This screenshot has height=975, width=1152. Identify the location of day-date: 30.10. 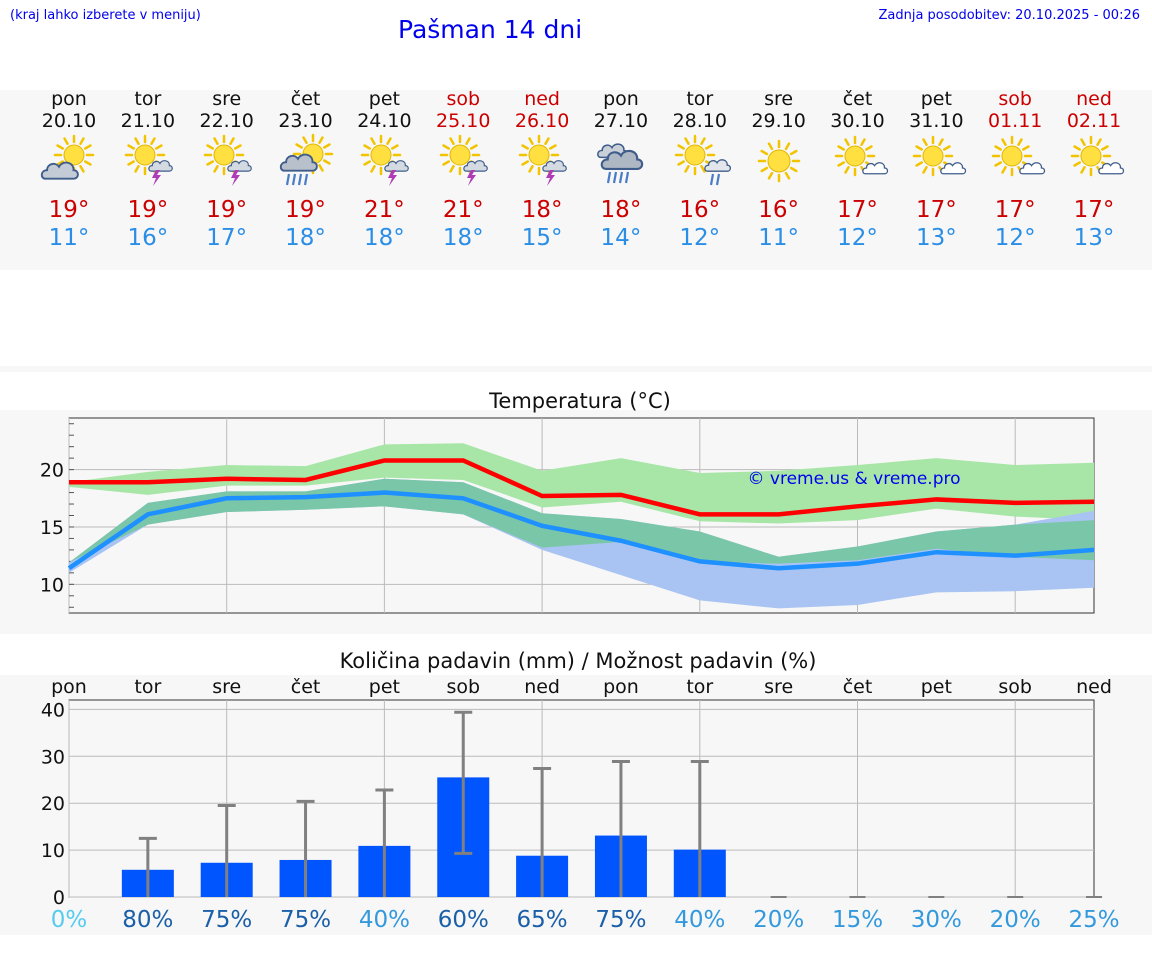
(857, 121).